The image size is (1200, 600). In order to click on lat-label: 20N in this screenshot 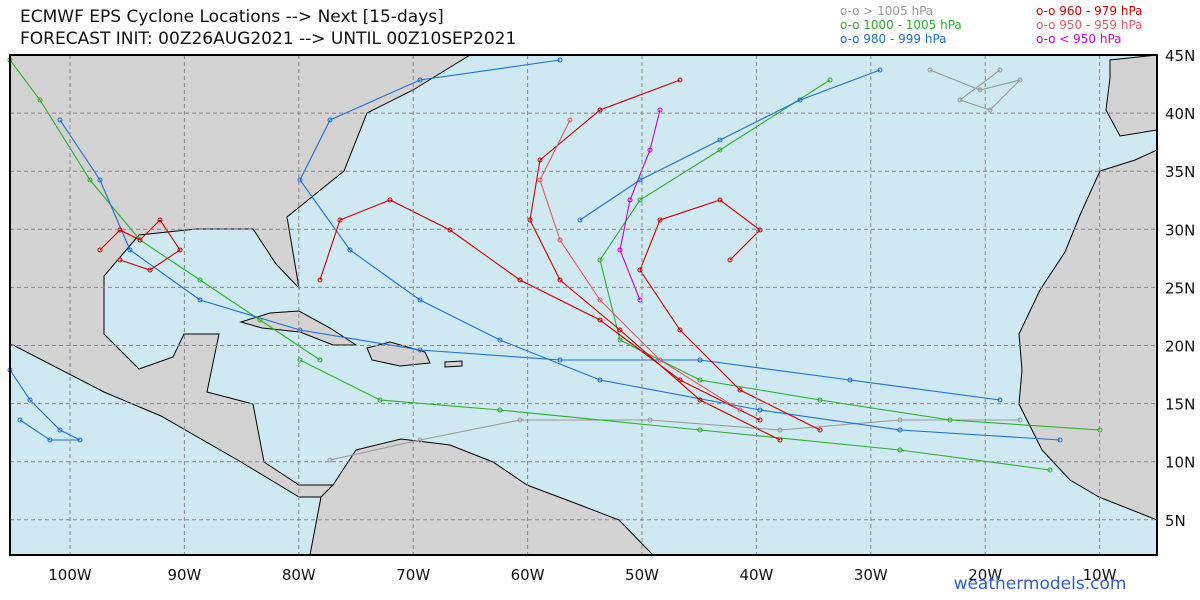, I will do `click(1180, 347)`.